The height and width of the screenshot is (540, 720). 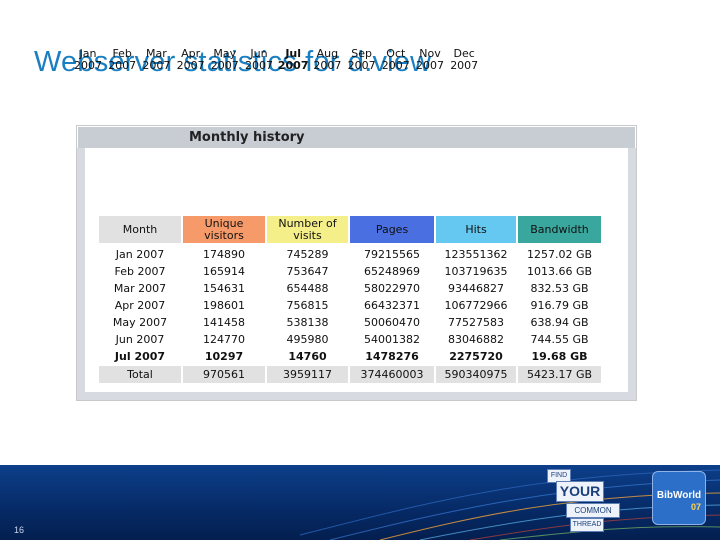 What do you see at coordinates (392, 288) in the screenshot?
I see `cell-pages: 58022970` at bounding box center [392, 288].